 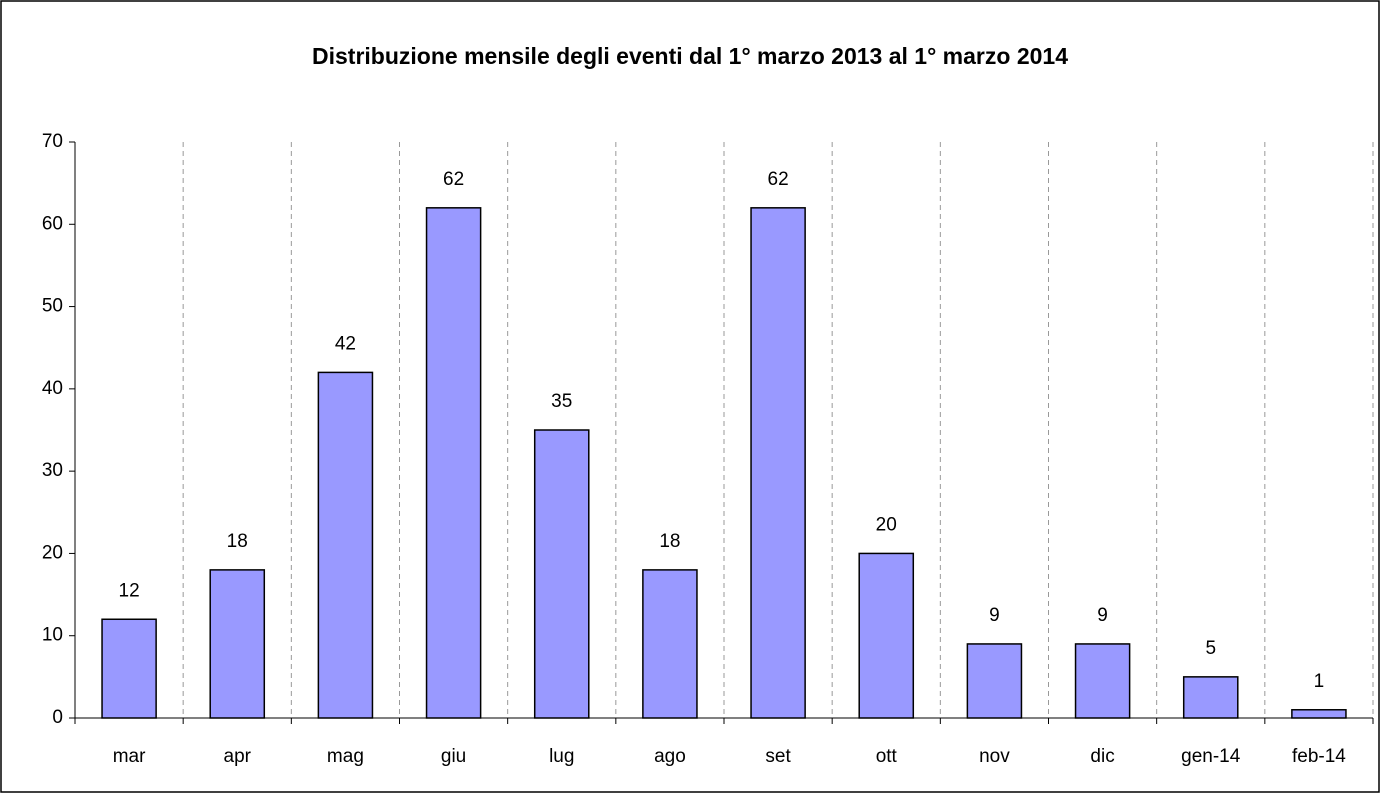 What do you see at coordinates (887, 756) in the screenshot?
I see `x-tick-label: ott` at bounding box center [887, 756].